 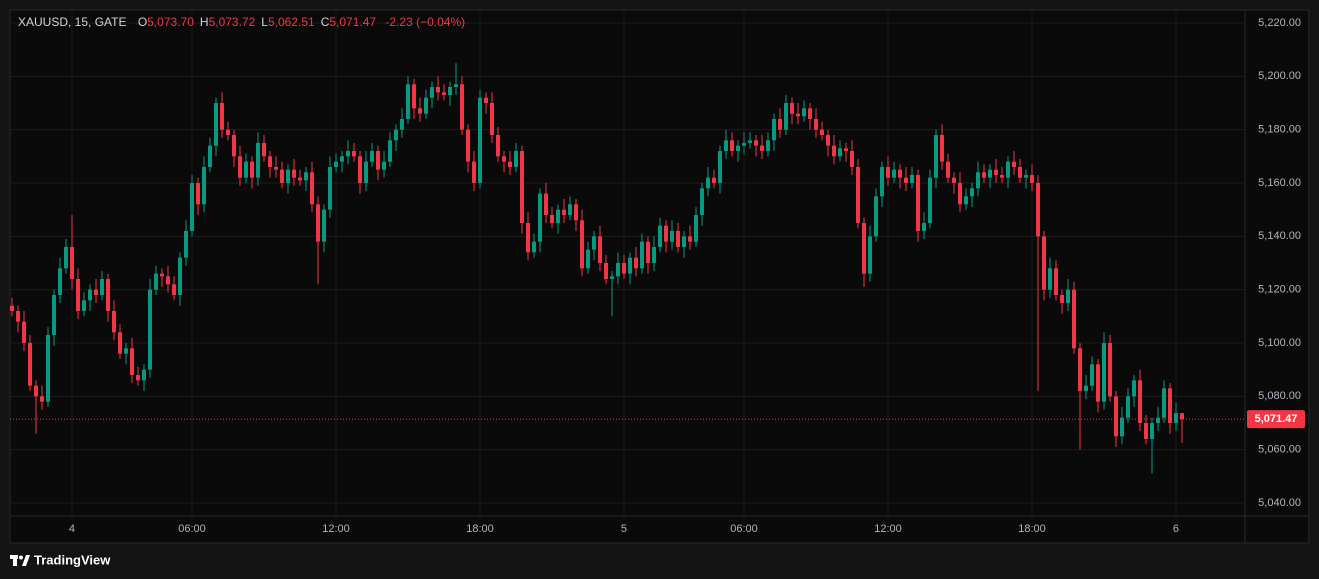 I want to click on y-tick-label: 5,060.00, so click(x=1279, y=450).